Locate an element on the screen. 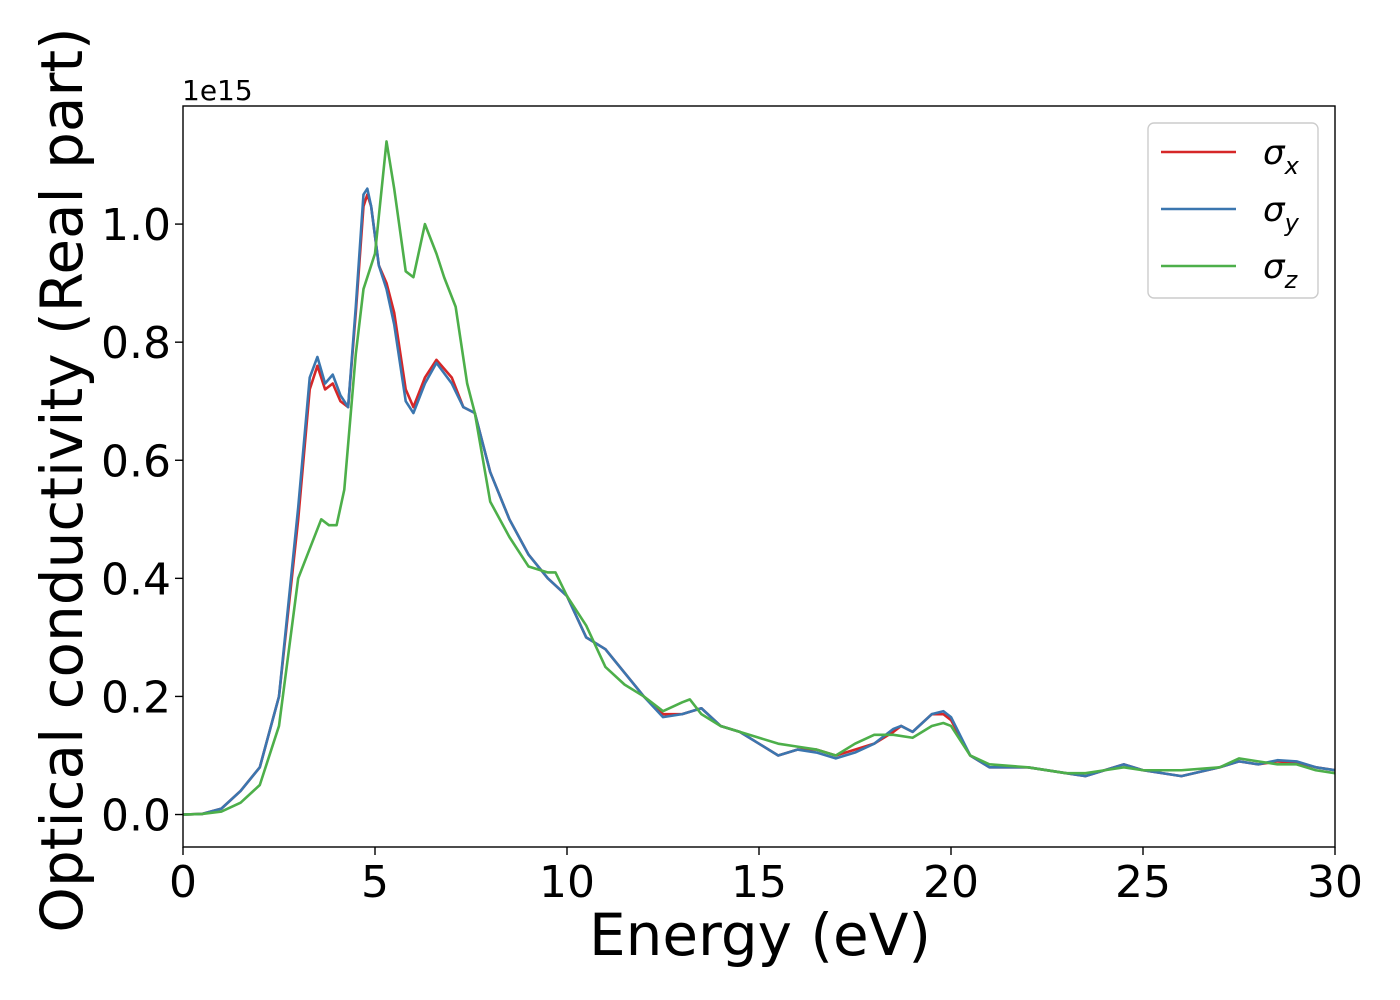 The width and height of the screenshot is (1400, 1000). y-tick-label: 0.6 is located at coordinates (136, 461).